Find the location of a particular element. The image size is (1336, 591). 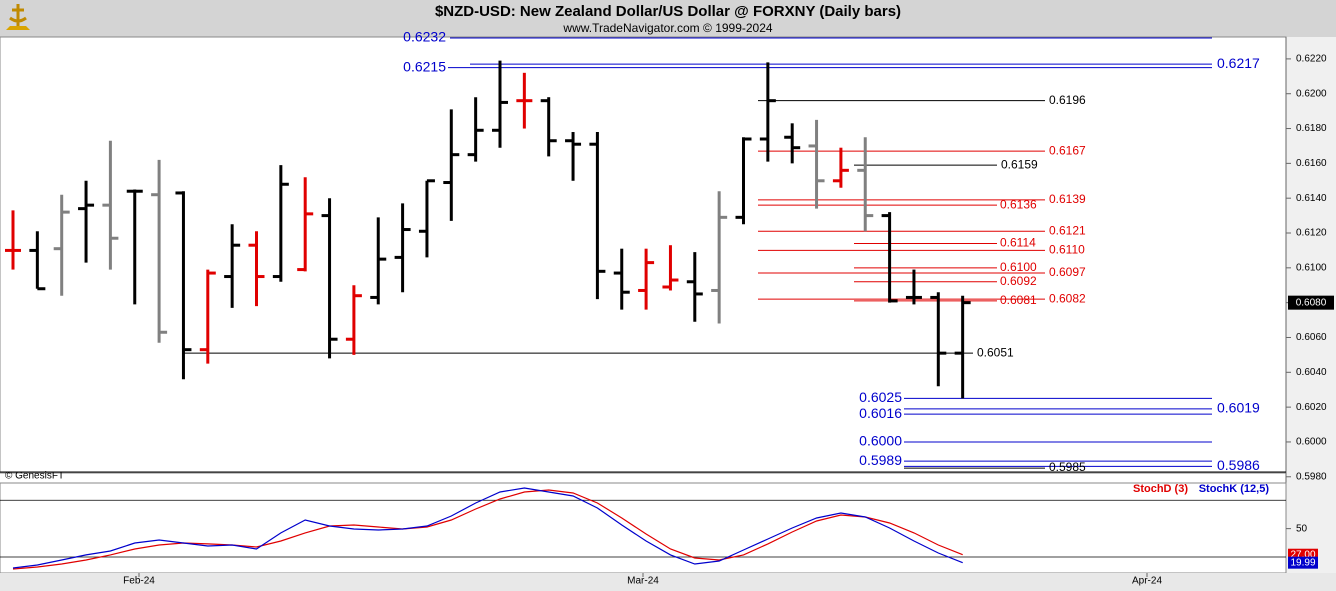

last-price-tag is located at coordinates (1311, 302).